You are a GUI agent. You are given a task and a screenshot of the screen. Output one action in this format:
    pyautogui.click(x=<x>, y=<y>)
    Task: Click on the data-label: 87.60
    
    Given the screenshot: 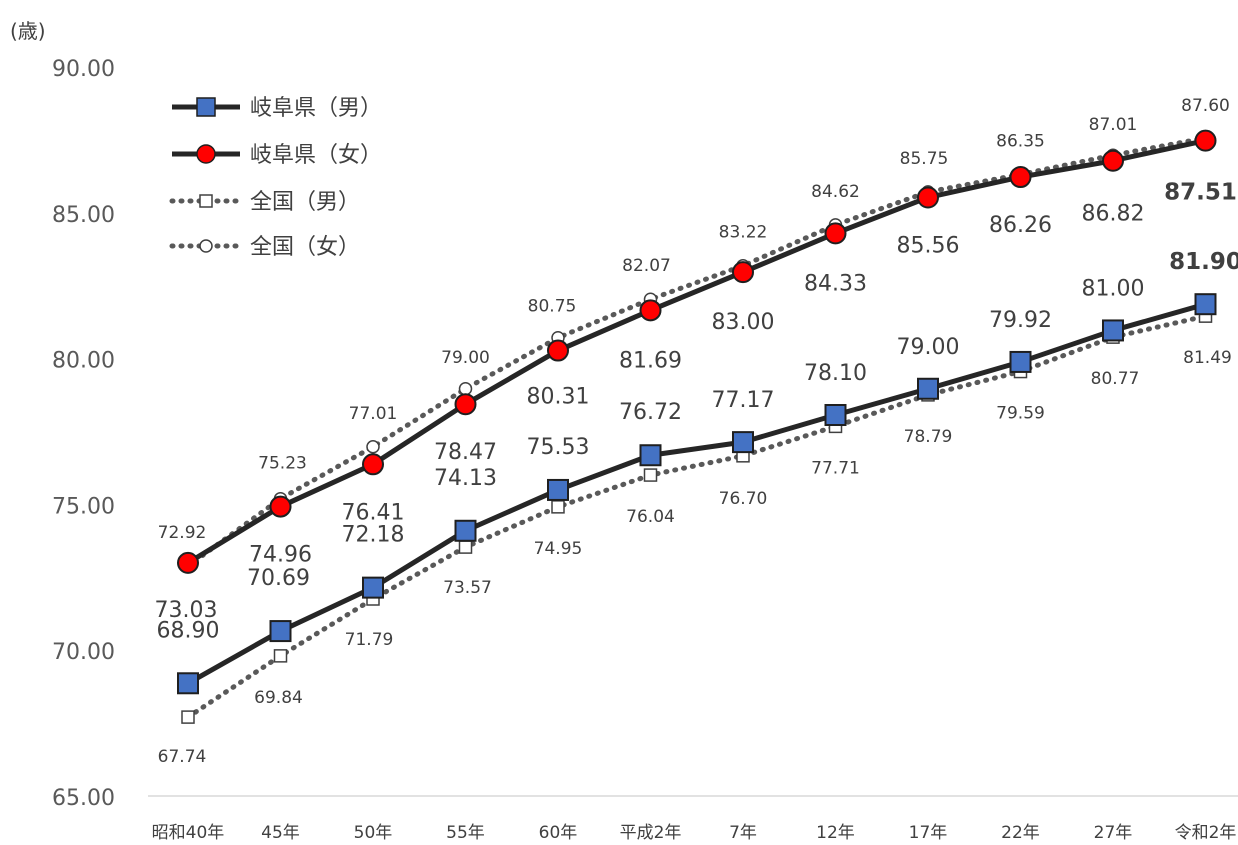 What is the action you would take?
    pyautogui.click(x=1205, y=106)
    